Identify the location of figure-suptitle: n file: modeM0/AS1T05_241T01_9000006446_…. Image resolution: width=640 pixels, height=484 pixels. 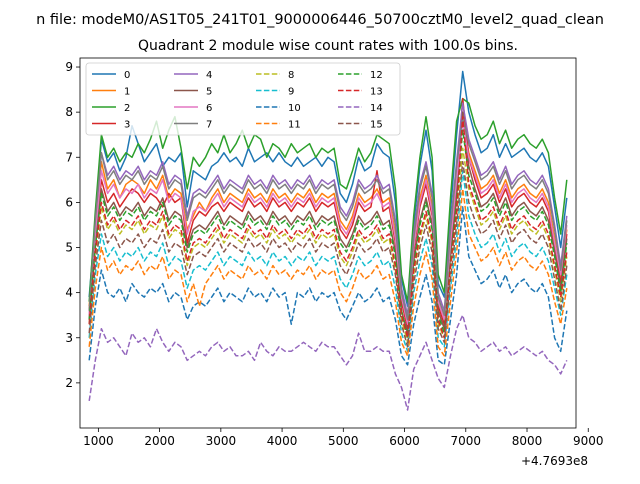
(320, 20).